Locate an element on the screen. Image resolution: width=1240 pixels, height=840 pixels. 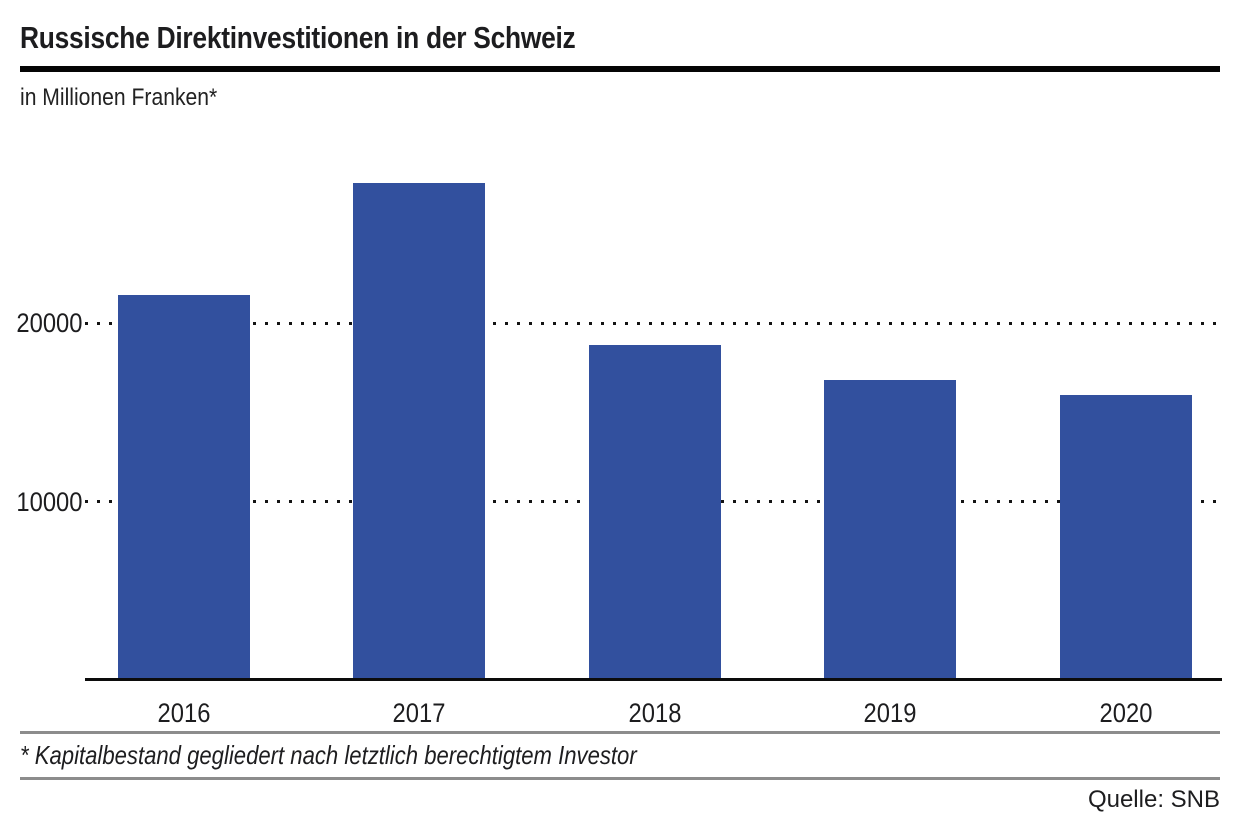
x-axis-tick-label: 2018 is located at coordinates (655, 713).